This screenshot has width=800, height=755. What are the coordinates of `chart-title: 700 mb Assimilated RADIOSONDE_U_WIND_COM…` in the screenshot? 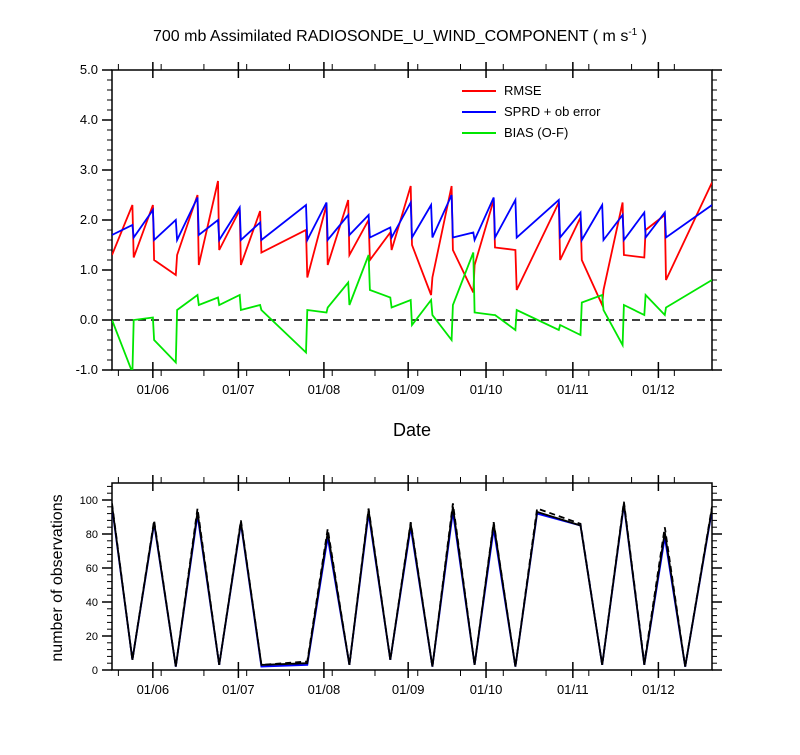 It's located at (400, 36).